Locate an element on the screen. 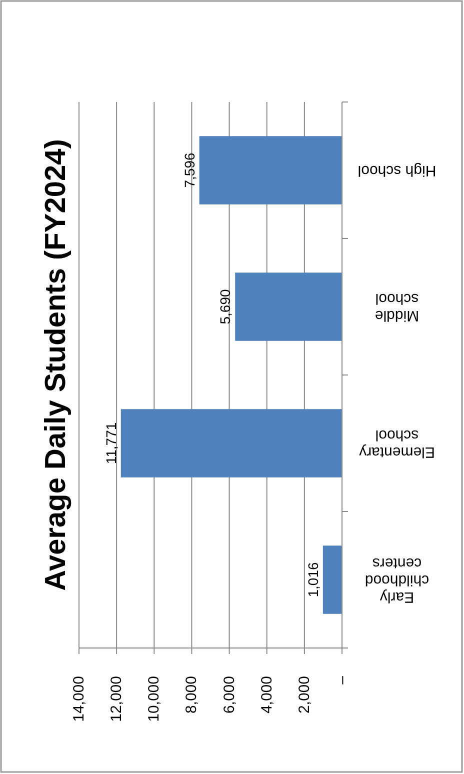  x-tick-label: 10,000 is located at coordinates (154, 699).